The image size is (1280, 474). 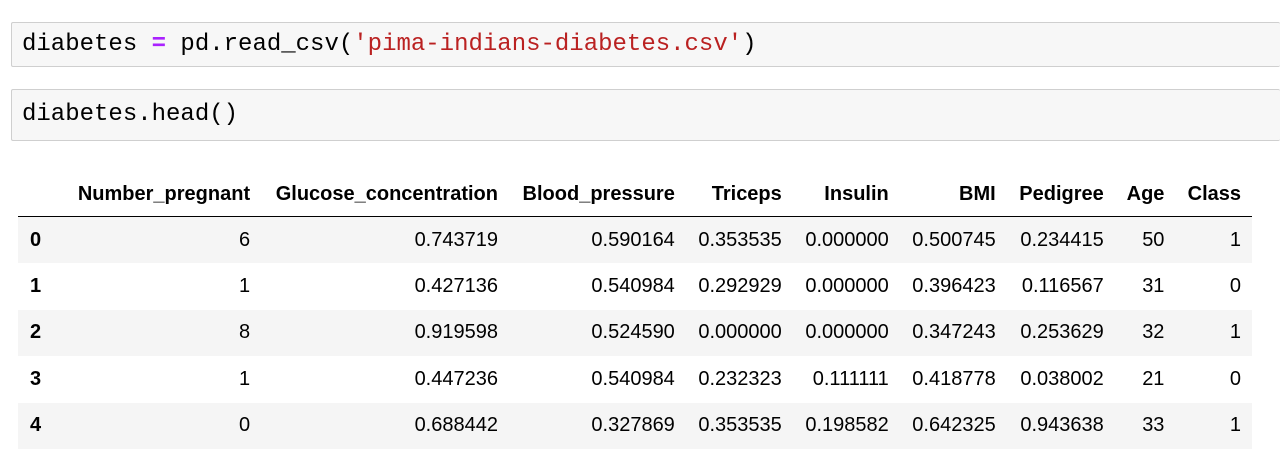 I want to click on cell-1-tok-2: pd.read_csv(, so click(x=260, y=44).